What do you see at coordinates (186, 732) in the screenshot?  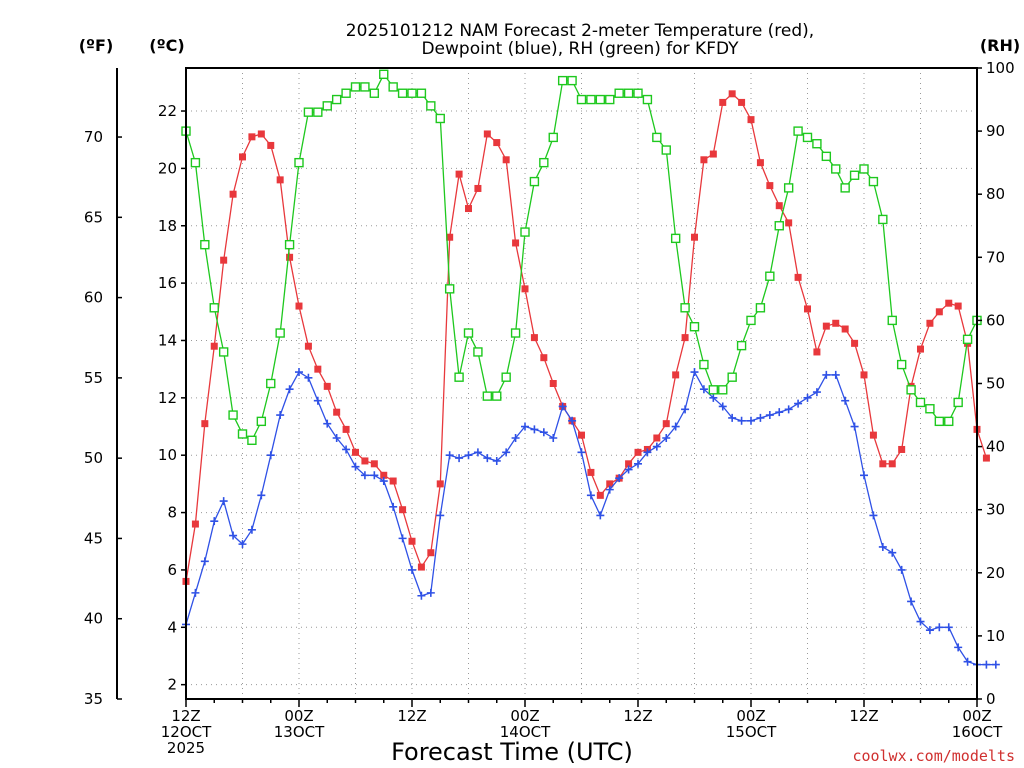 I see `x-tick-label: 12OCT` at bounding box center [186, 732].